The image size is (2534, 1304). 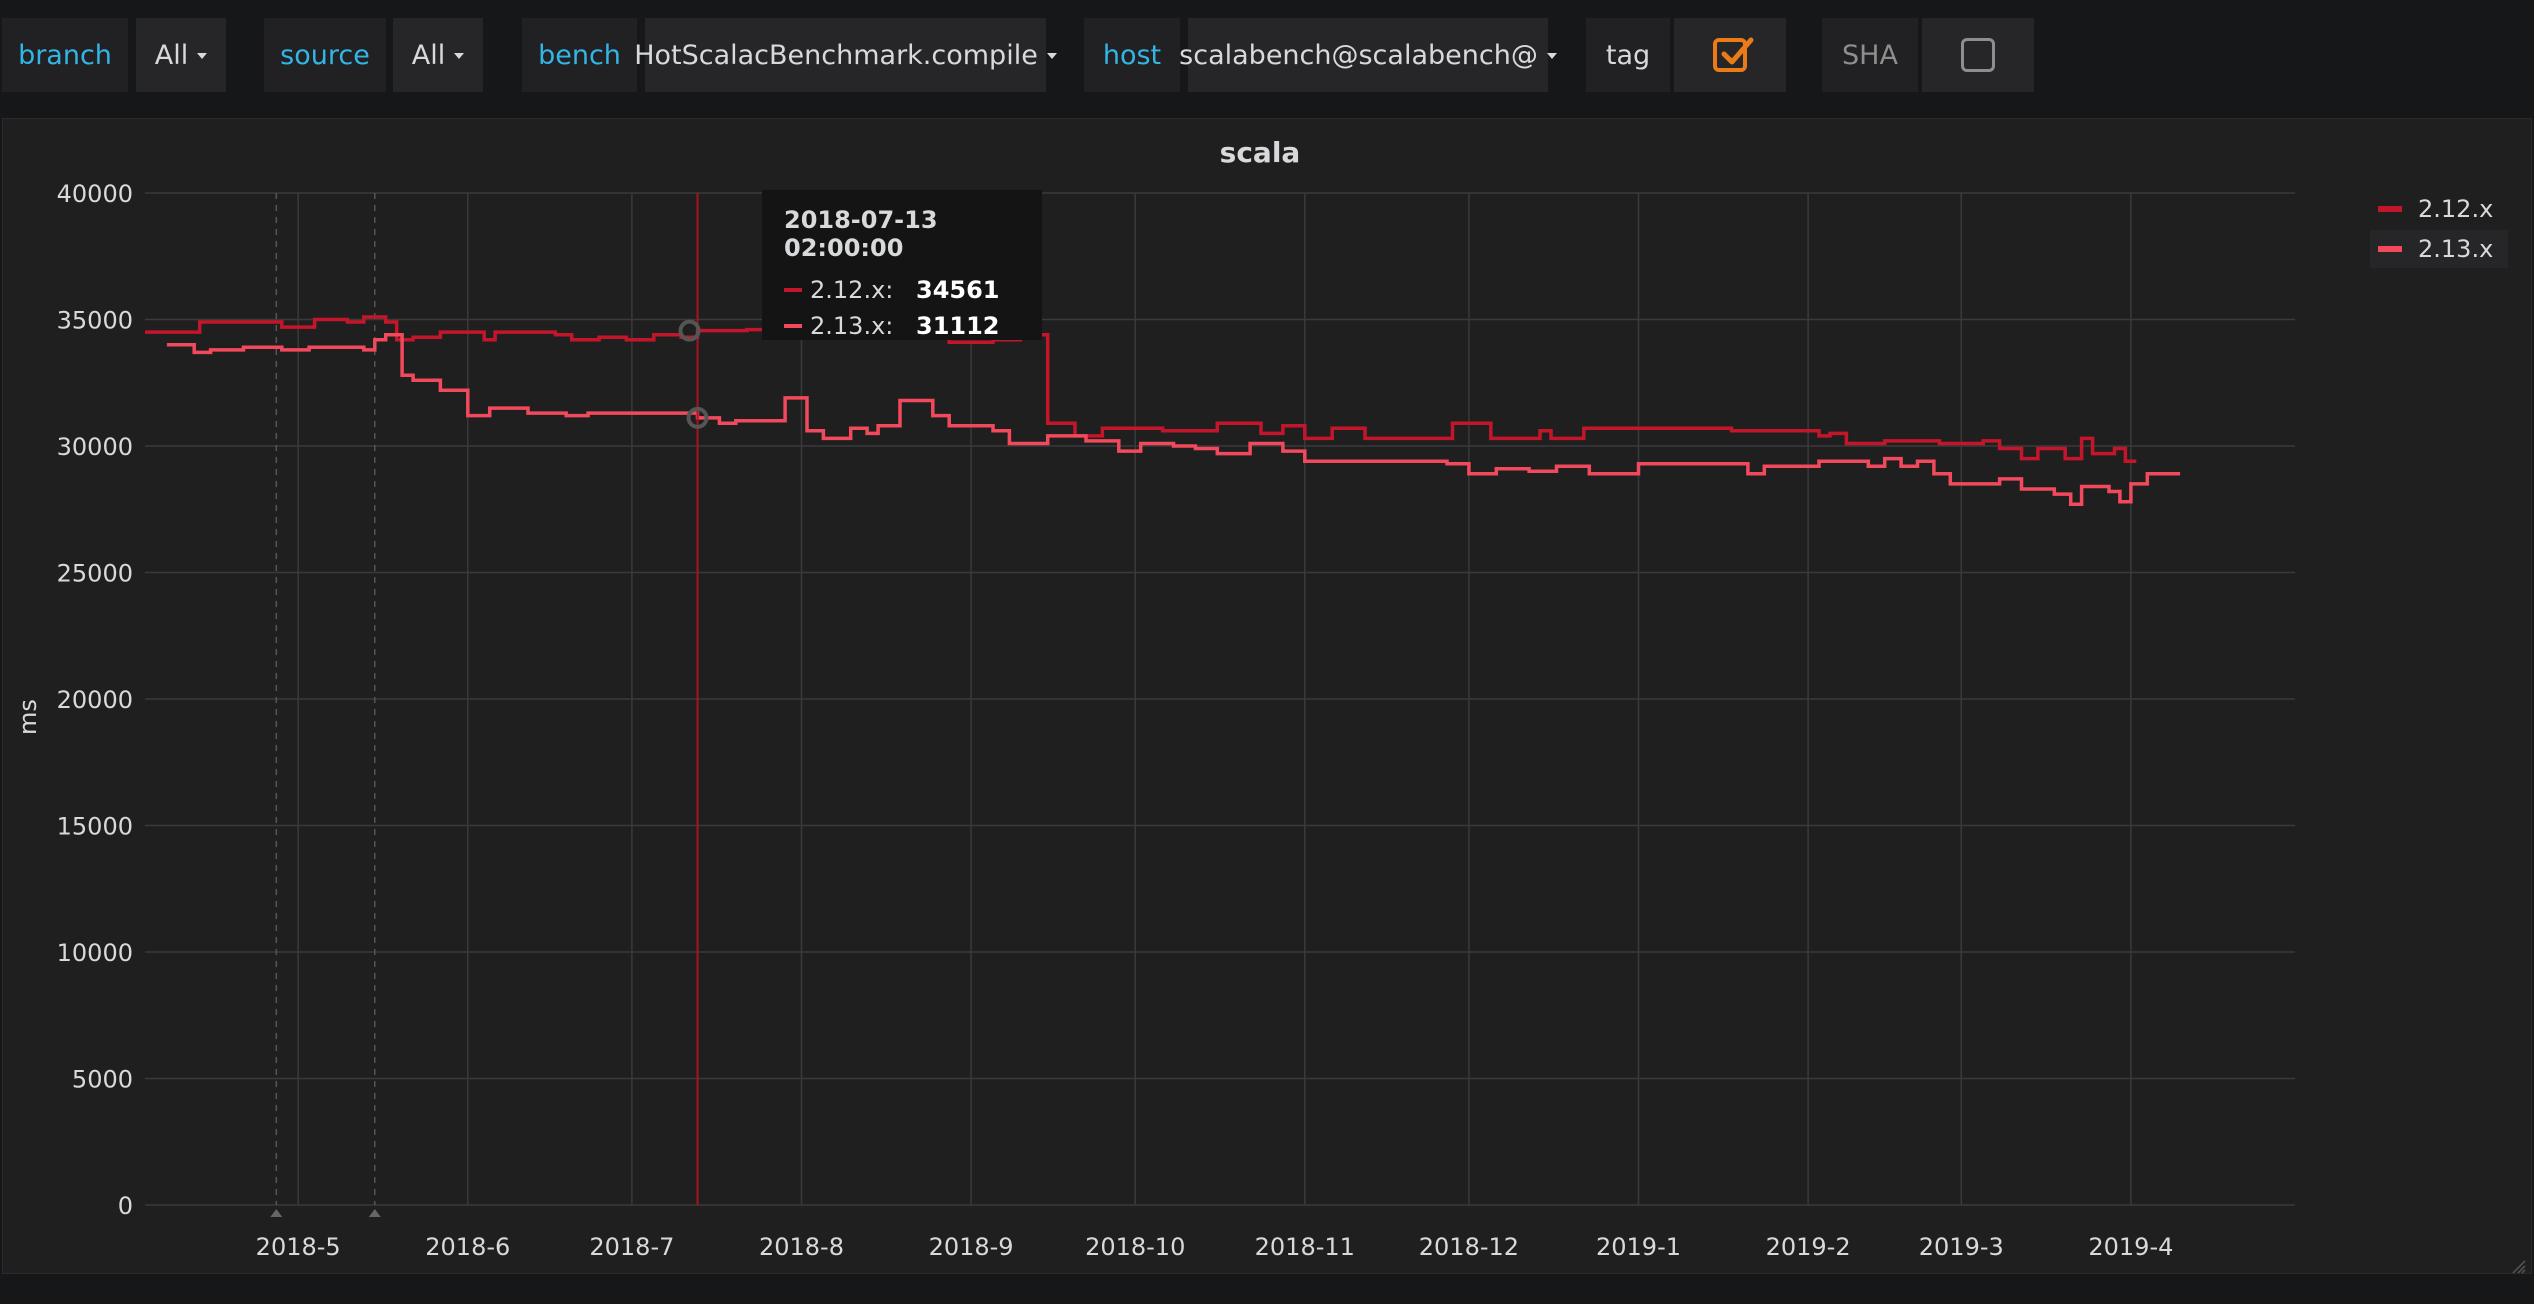 I want to click on y-tick-label: 40000, so click(x=95, y=194).